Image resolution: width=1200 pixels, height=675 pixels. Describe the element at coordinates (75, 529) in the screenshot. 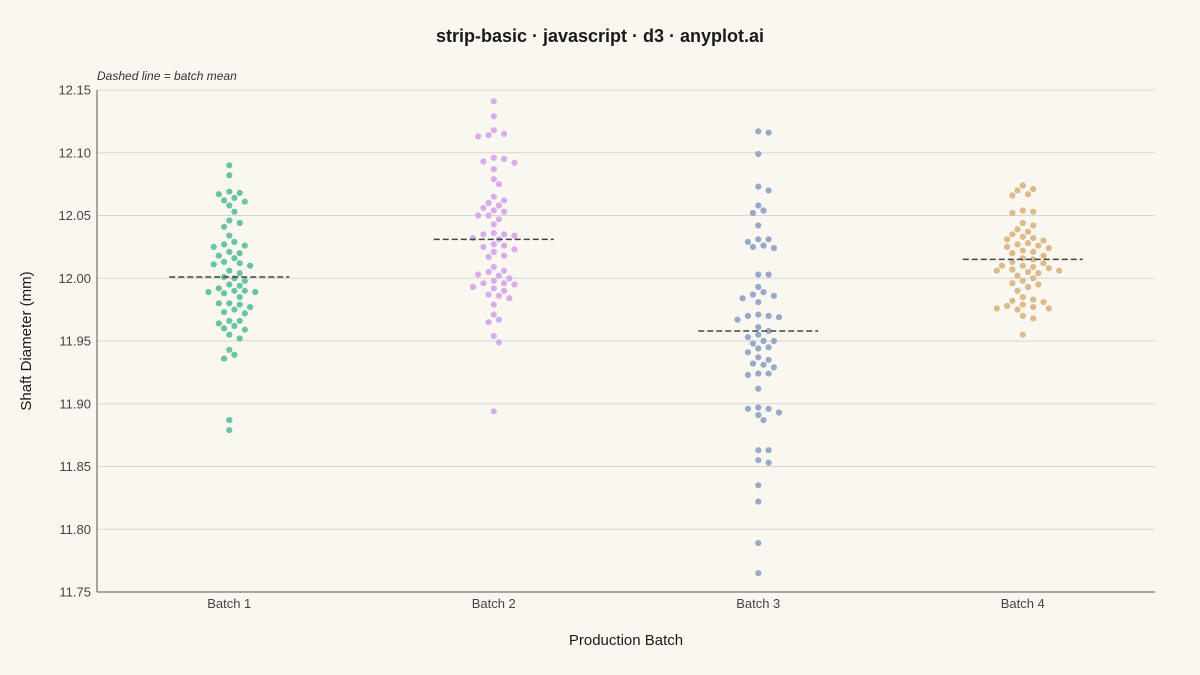

I see `y-tick-label: 11.80` at that location.